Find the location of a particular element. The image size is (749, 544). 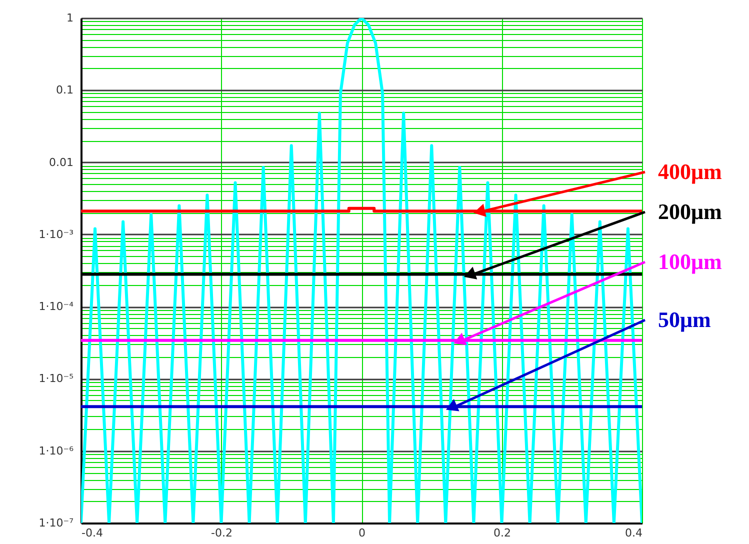

y-tick-label: 0.1 is located at coordinates (65, 90).